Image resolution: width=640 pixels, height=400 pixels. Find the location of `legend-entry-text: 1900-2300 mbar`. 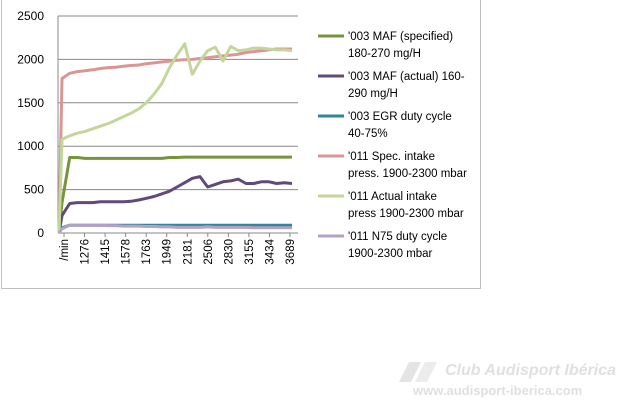

legend-entry-text: 1900-2300 mbar is located at coordinates (390, 254).